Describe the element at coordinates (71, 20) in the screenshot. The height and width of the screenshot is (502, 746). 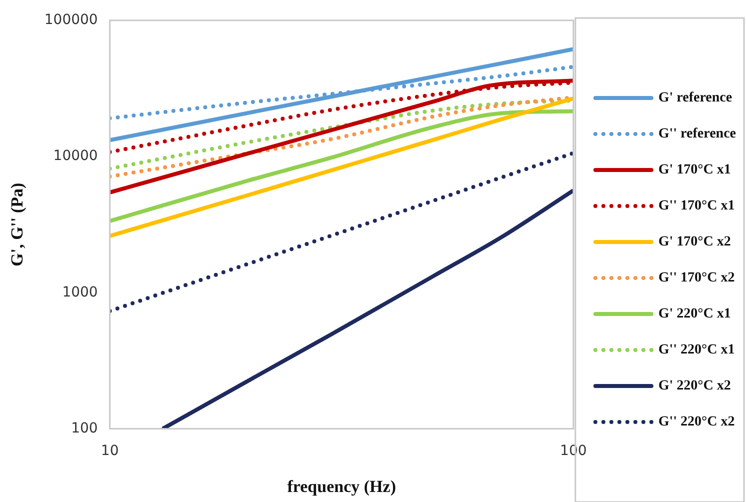
I see `y-tick-label: 100000` at that location.